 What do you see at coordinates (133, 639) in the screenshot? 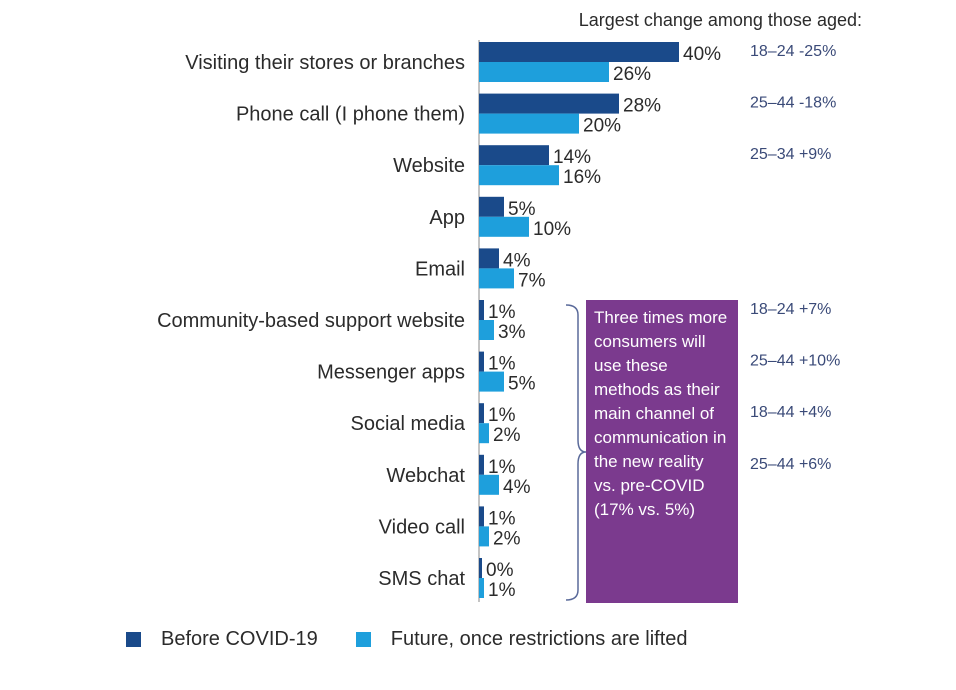
I see `legend-swatch-before` at bounding box center [133, 639].